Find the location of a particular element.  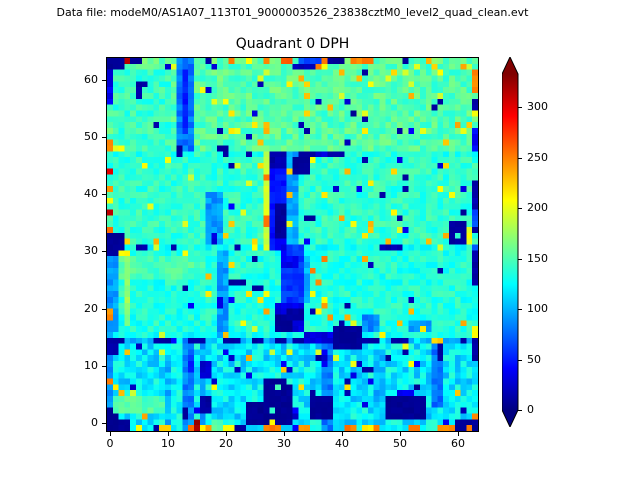

x-tick-label: 30 is located at coordinates (284, 443).